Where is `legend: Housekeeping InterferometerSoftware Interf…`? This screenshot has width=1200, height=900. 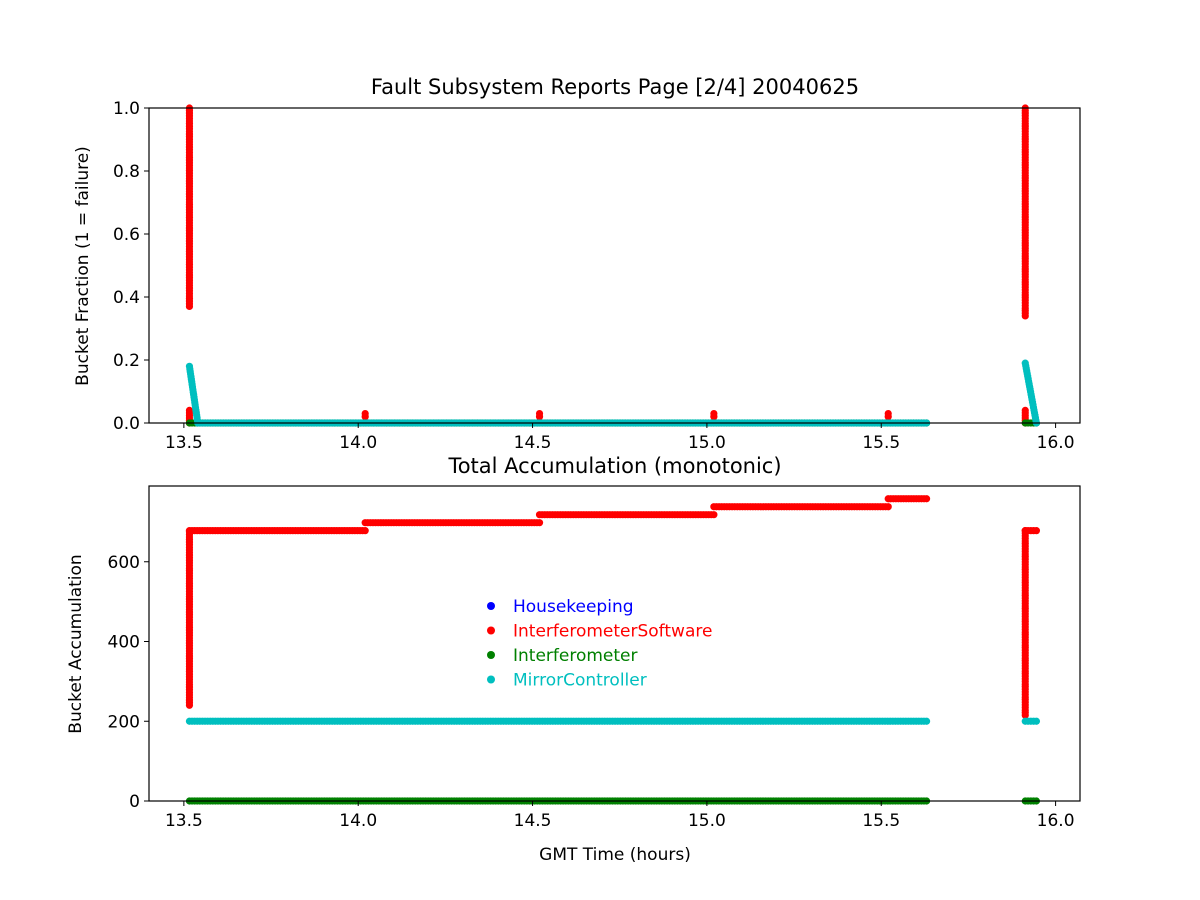 legend: Housekeeping InterferometerSoftware Interf… is located at coordinates (599, 644).